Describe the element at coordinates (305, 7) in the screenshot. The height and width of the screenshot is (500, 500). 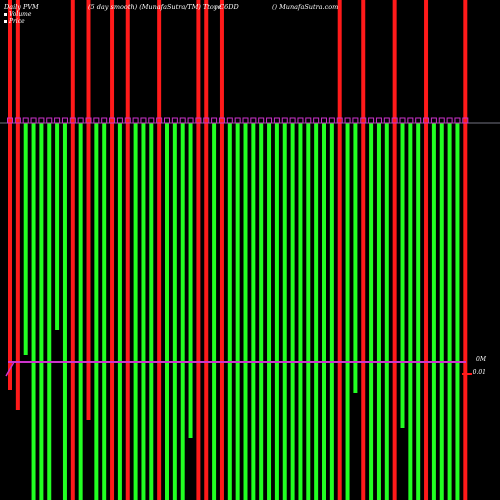
I see `chart-title-right: () MunafaSutra.com` at that location.